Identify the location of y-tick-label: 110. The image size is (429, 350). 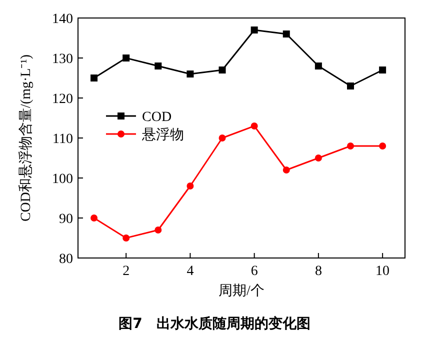
(62, 139).